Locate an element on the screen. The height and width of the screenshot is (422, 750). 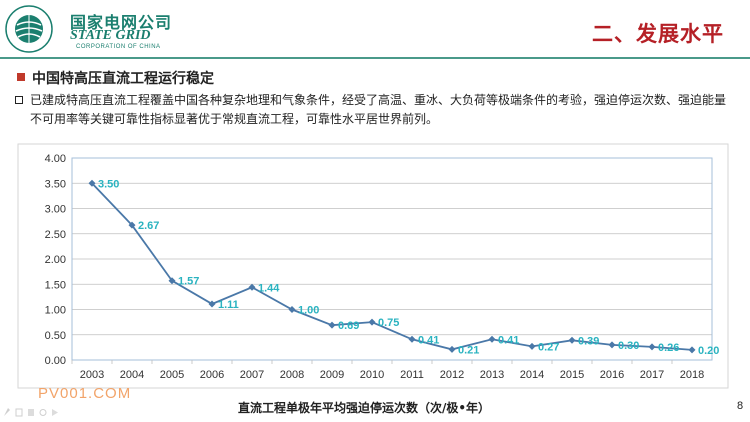
x-tick-label: 2011 is located at coordinates (412, 375).